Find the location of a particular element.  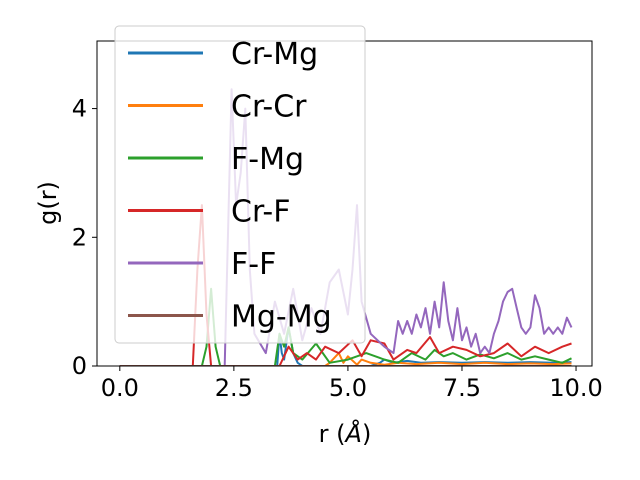

legend-label: Cr-Mg is located at coordinates (274, 54).